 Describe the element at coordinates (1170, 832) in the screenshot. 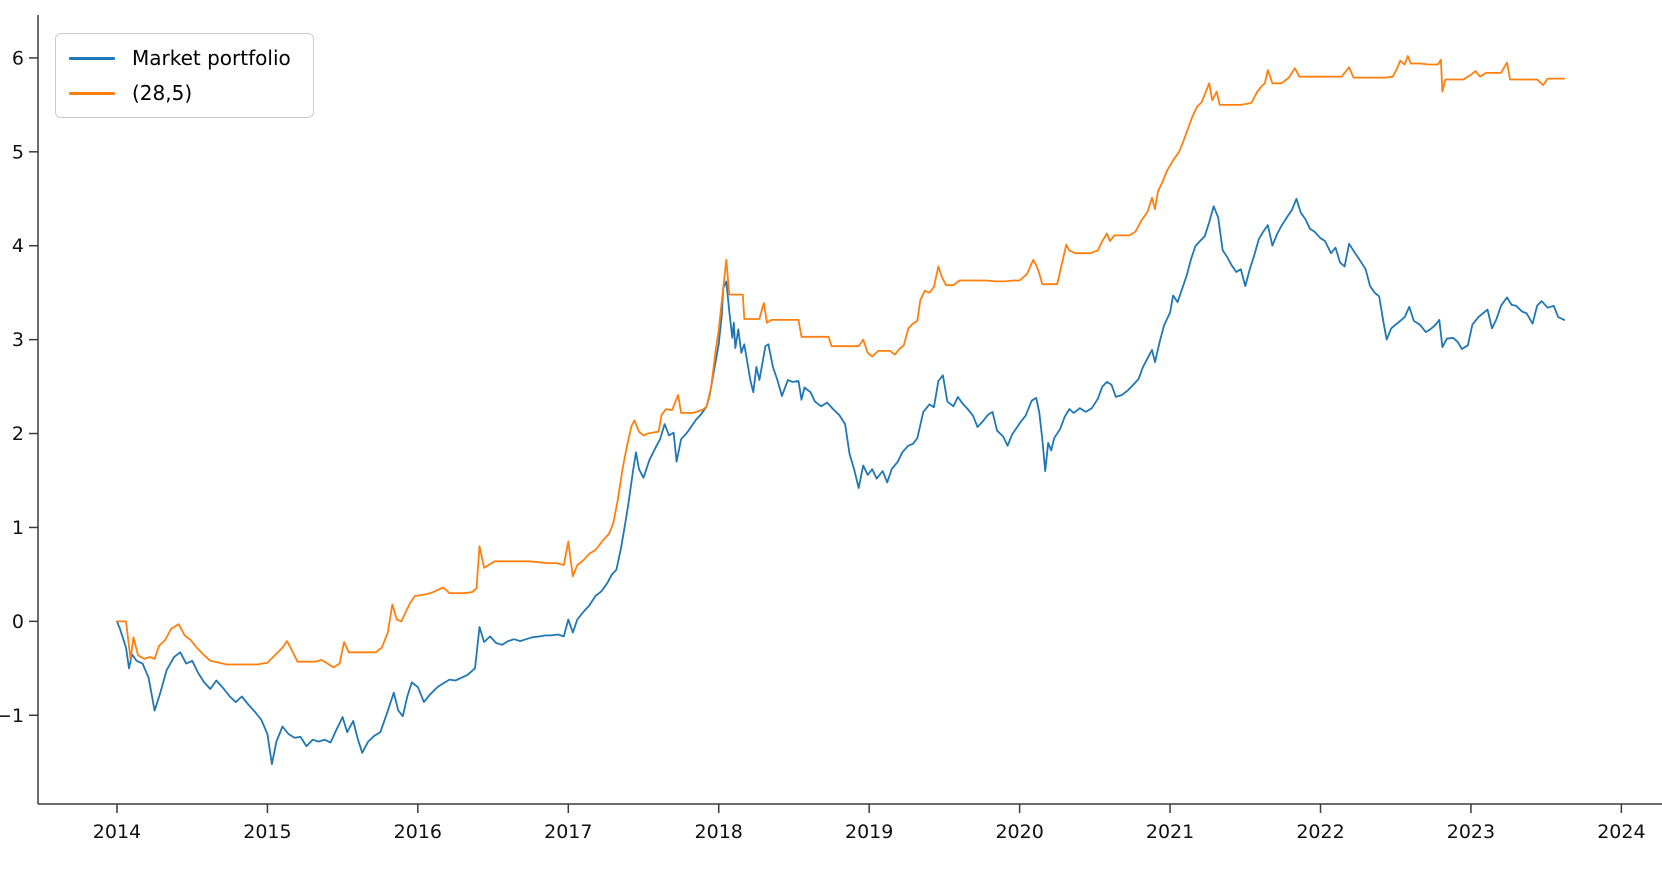

I see `x-tick-label: 2021` at that location.